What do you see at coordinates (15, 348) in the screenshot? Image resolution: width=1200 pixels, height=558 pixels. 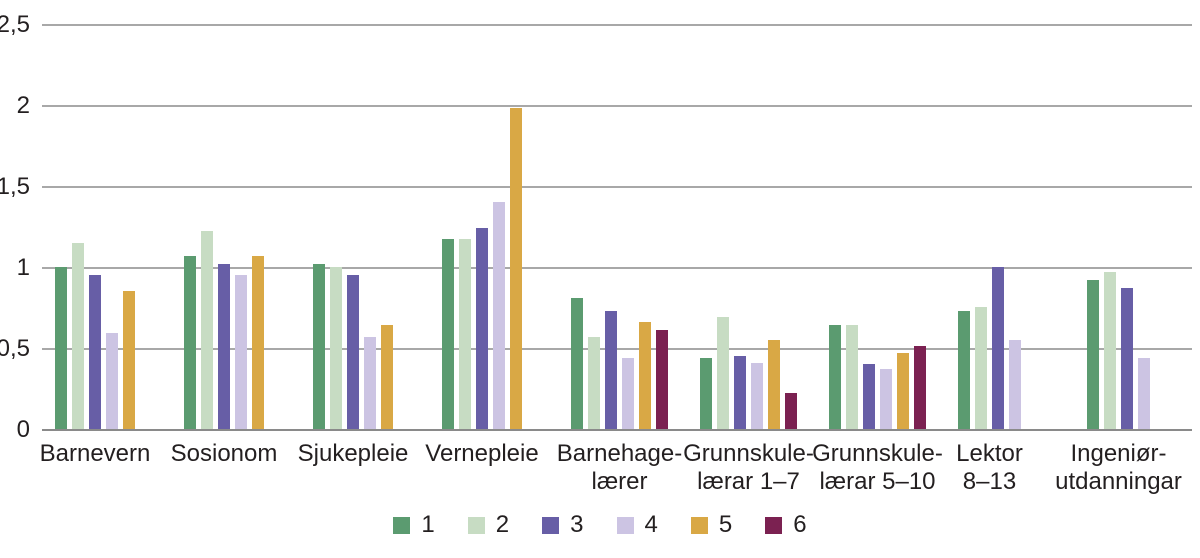 I see `y-axis-tick-label: 0,5` at bounding box center [15, 348].